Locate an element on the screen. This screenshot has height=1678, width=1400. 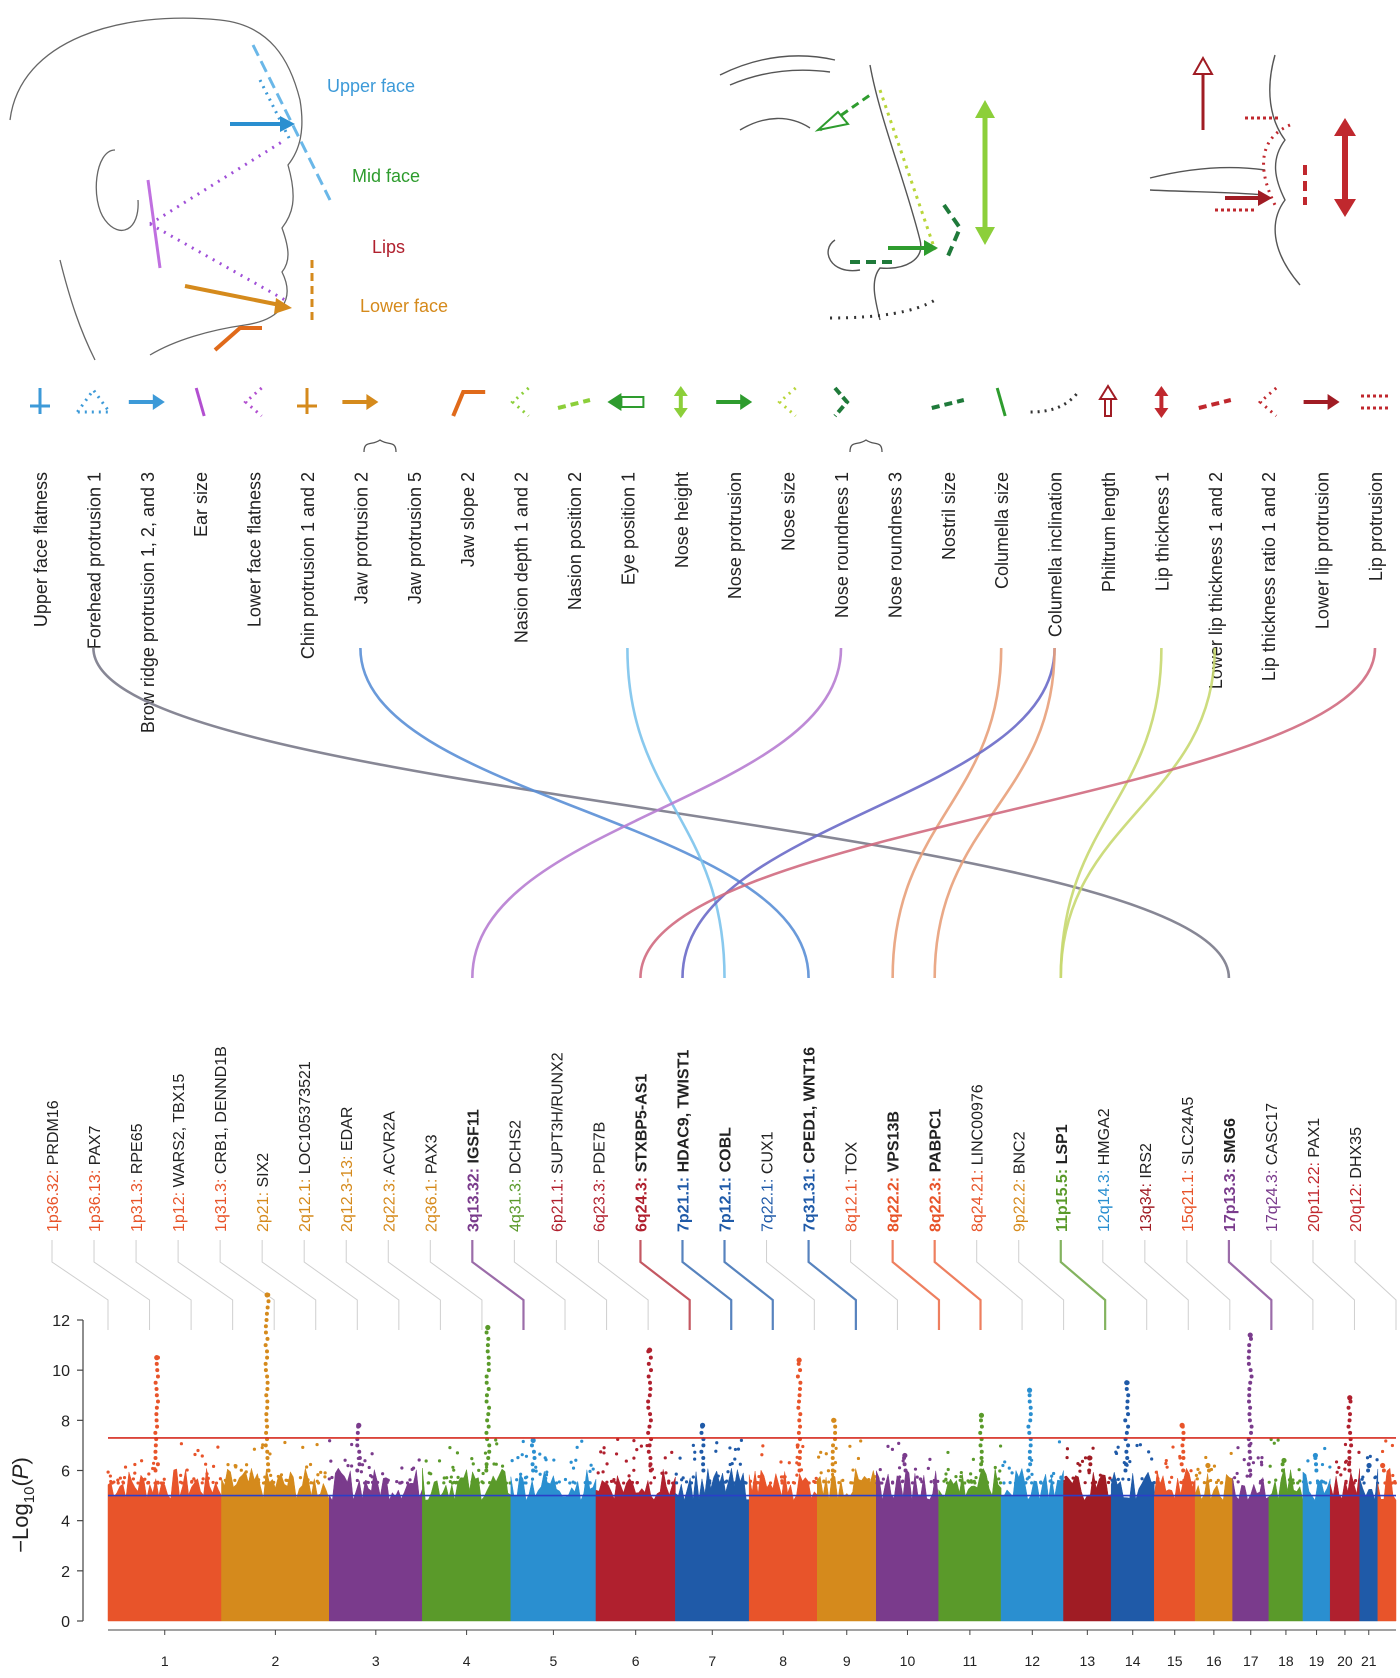
phenotype-label-lip-thickness-1: Lip thickness 1 is located at coordinates (1162, 531).